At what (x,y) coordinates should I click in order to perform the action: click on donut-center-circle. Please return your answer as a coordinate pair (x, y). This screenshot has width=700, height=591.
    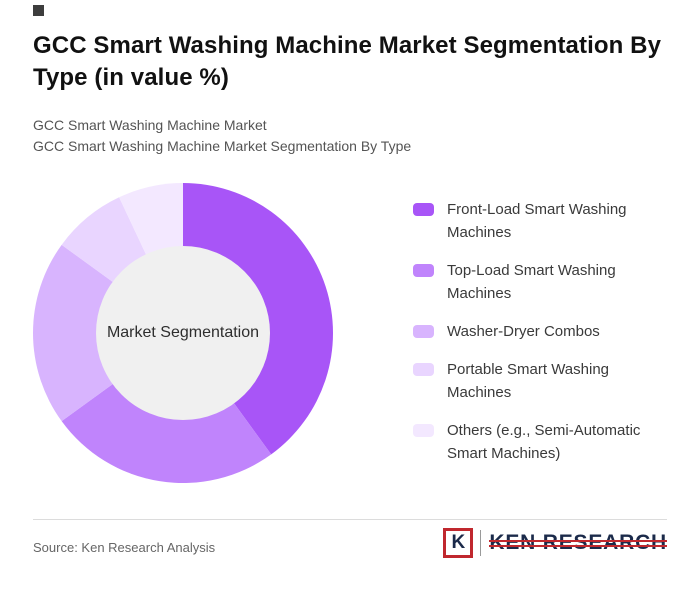
    Looking at the image, I should click on (183, 333).